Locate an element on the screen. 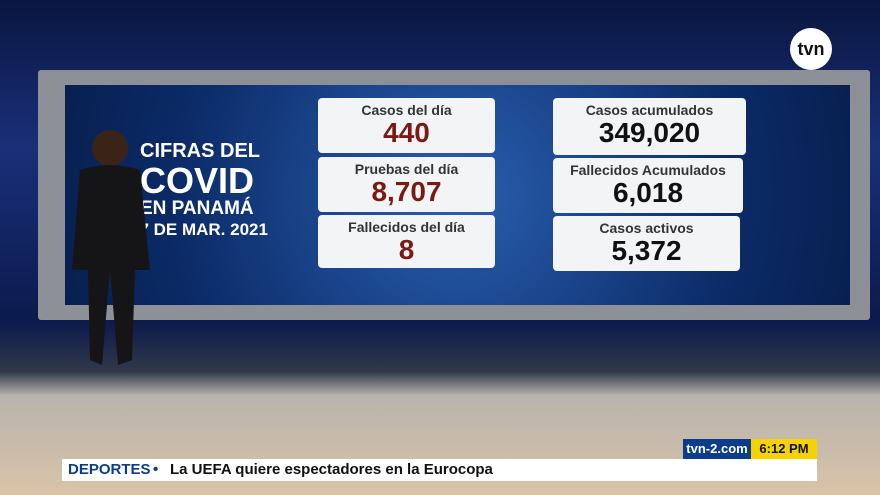 Image resolution: width=880 pixels, height=495 pixels. stat-card: Casos activos 5,372 is located at coordinates (646, 243).